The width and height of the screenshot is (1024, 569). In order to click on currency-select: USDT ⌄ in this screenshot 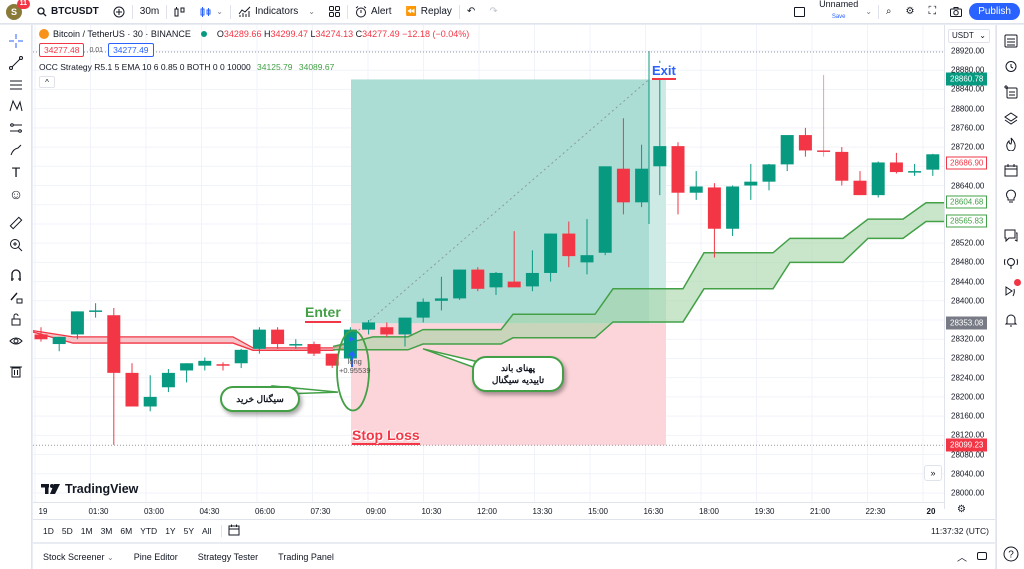, I will do `click(969, 36)`.